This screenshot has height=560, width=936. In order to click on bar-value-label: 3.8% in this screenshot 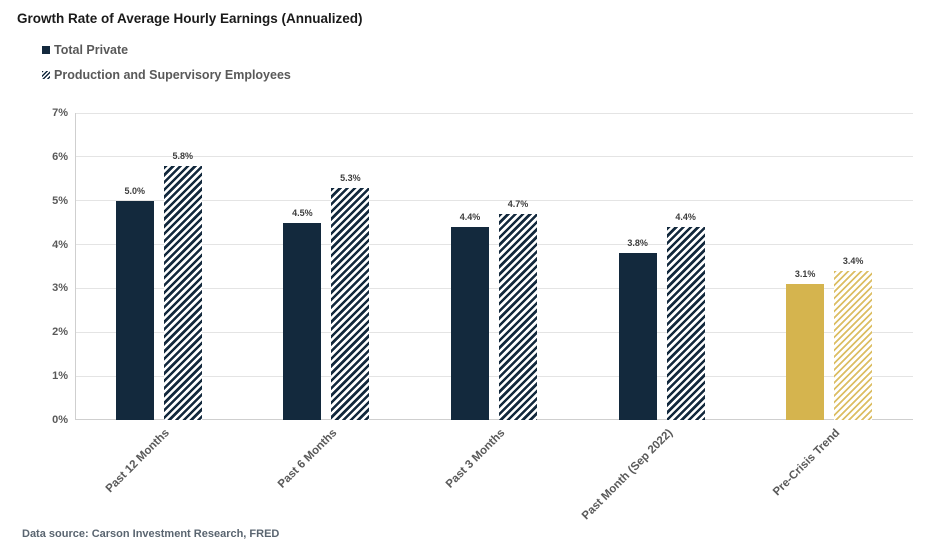, I will do `click(637, 243)`.